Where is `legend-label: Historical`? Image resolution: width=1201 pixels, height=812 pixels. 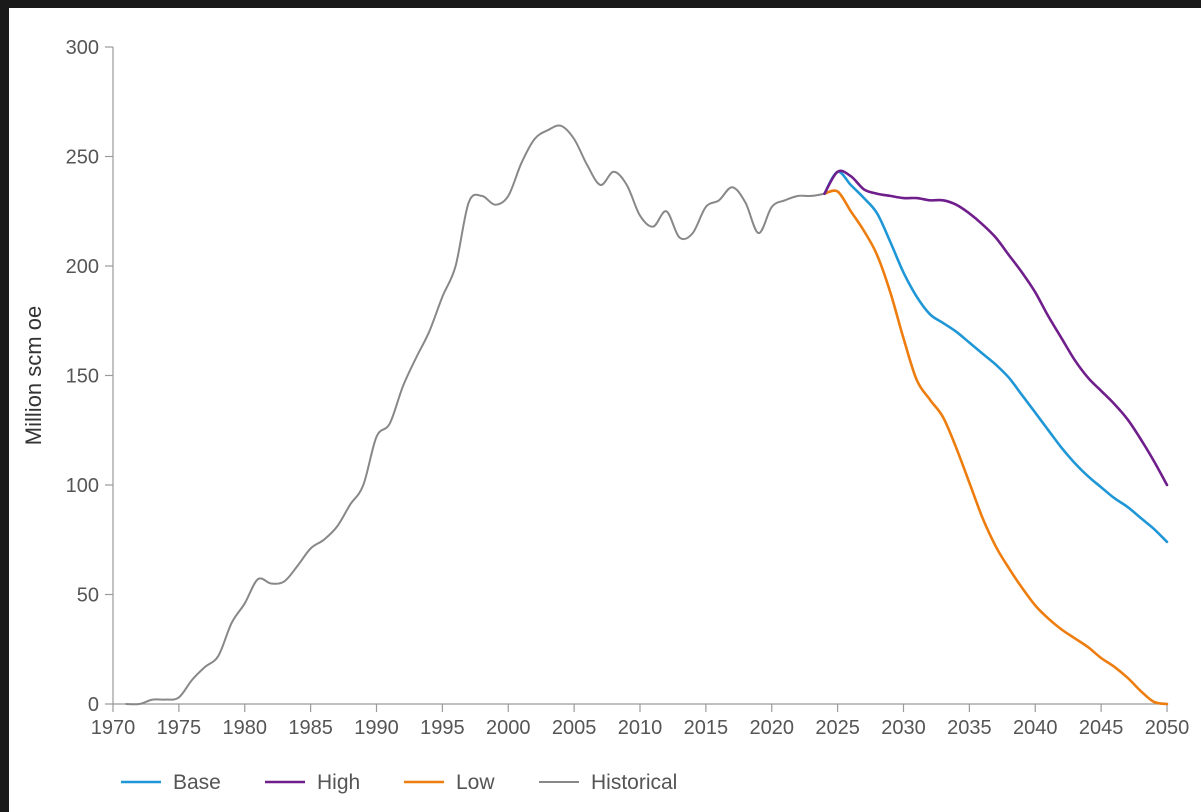
legend-label: Historical is located at coordinates (634, 782).